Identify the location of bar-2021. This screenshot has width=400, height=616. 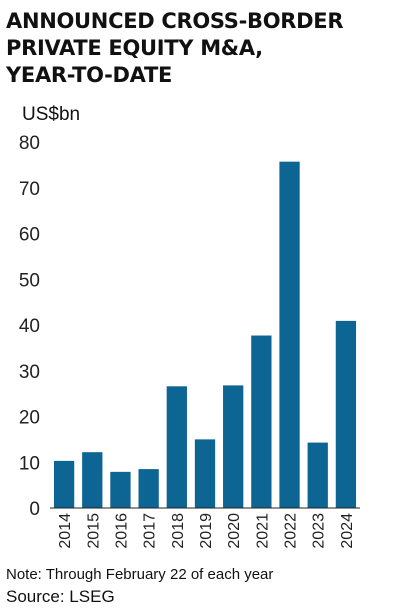
(261, 421).